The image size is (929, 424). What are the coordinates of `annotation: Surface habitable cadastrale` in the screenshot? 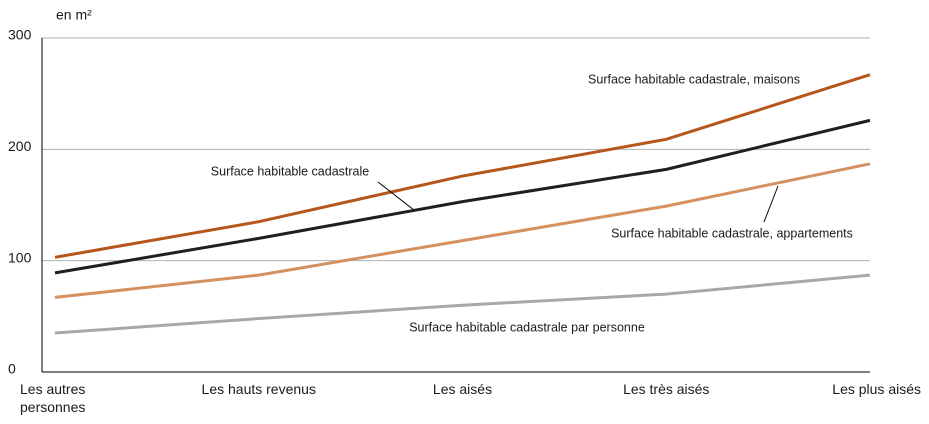 It's located at (290, 171).